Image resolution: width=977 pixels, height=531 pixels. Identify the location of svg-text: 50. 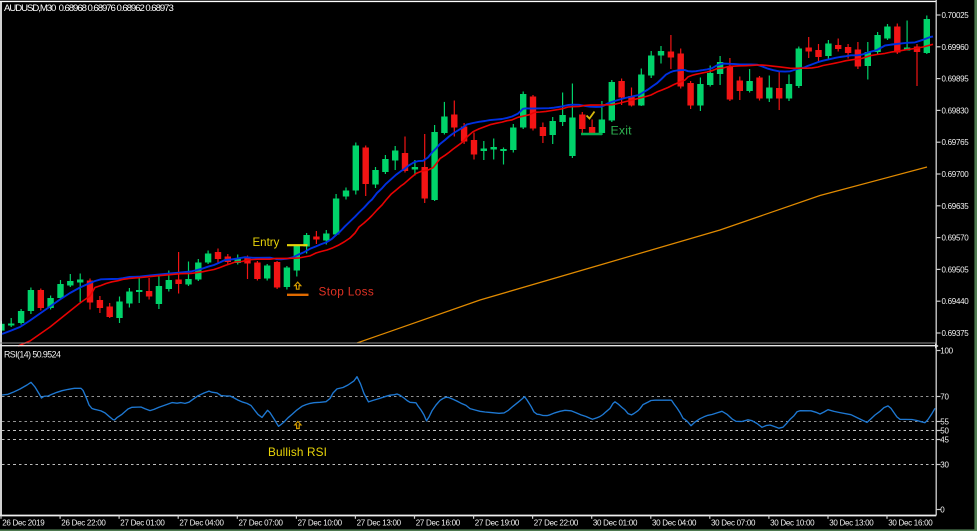
(944, 431).